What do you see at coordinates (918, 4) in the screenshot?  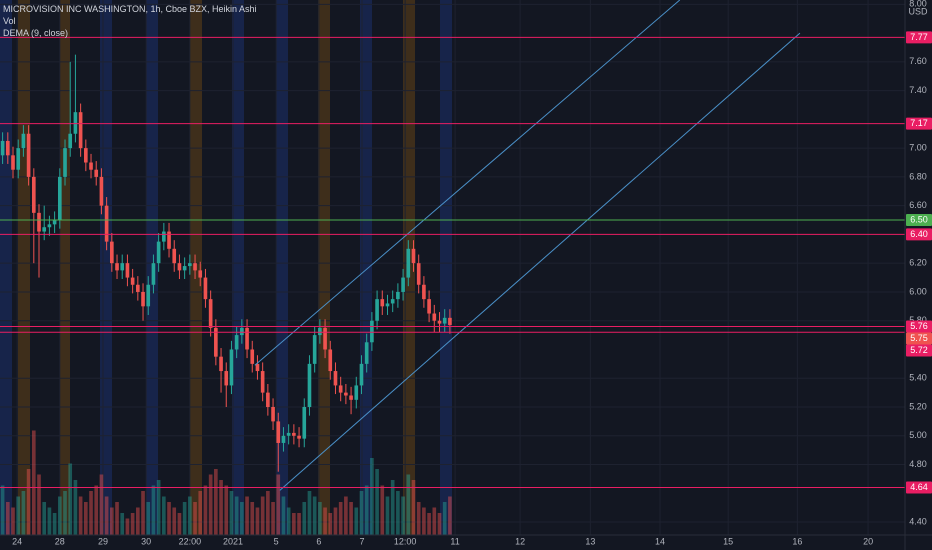 I see `y-tick-label: 8.00` at bounding box center [918, 4].